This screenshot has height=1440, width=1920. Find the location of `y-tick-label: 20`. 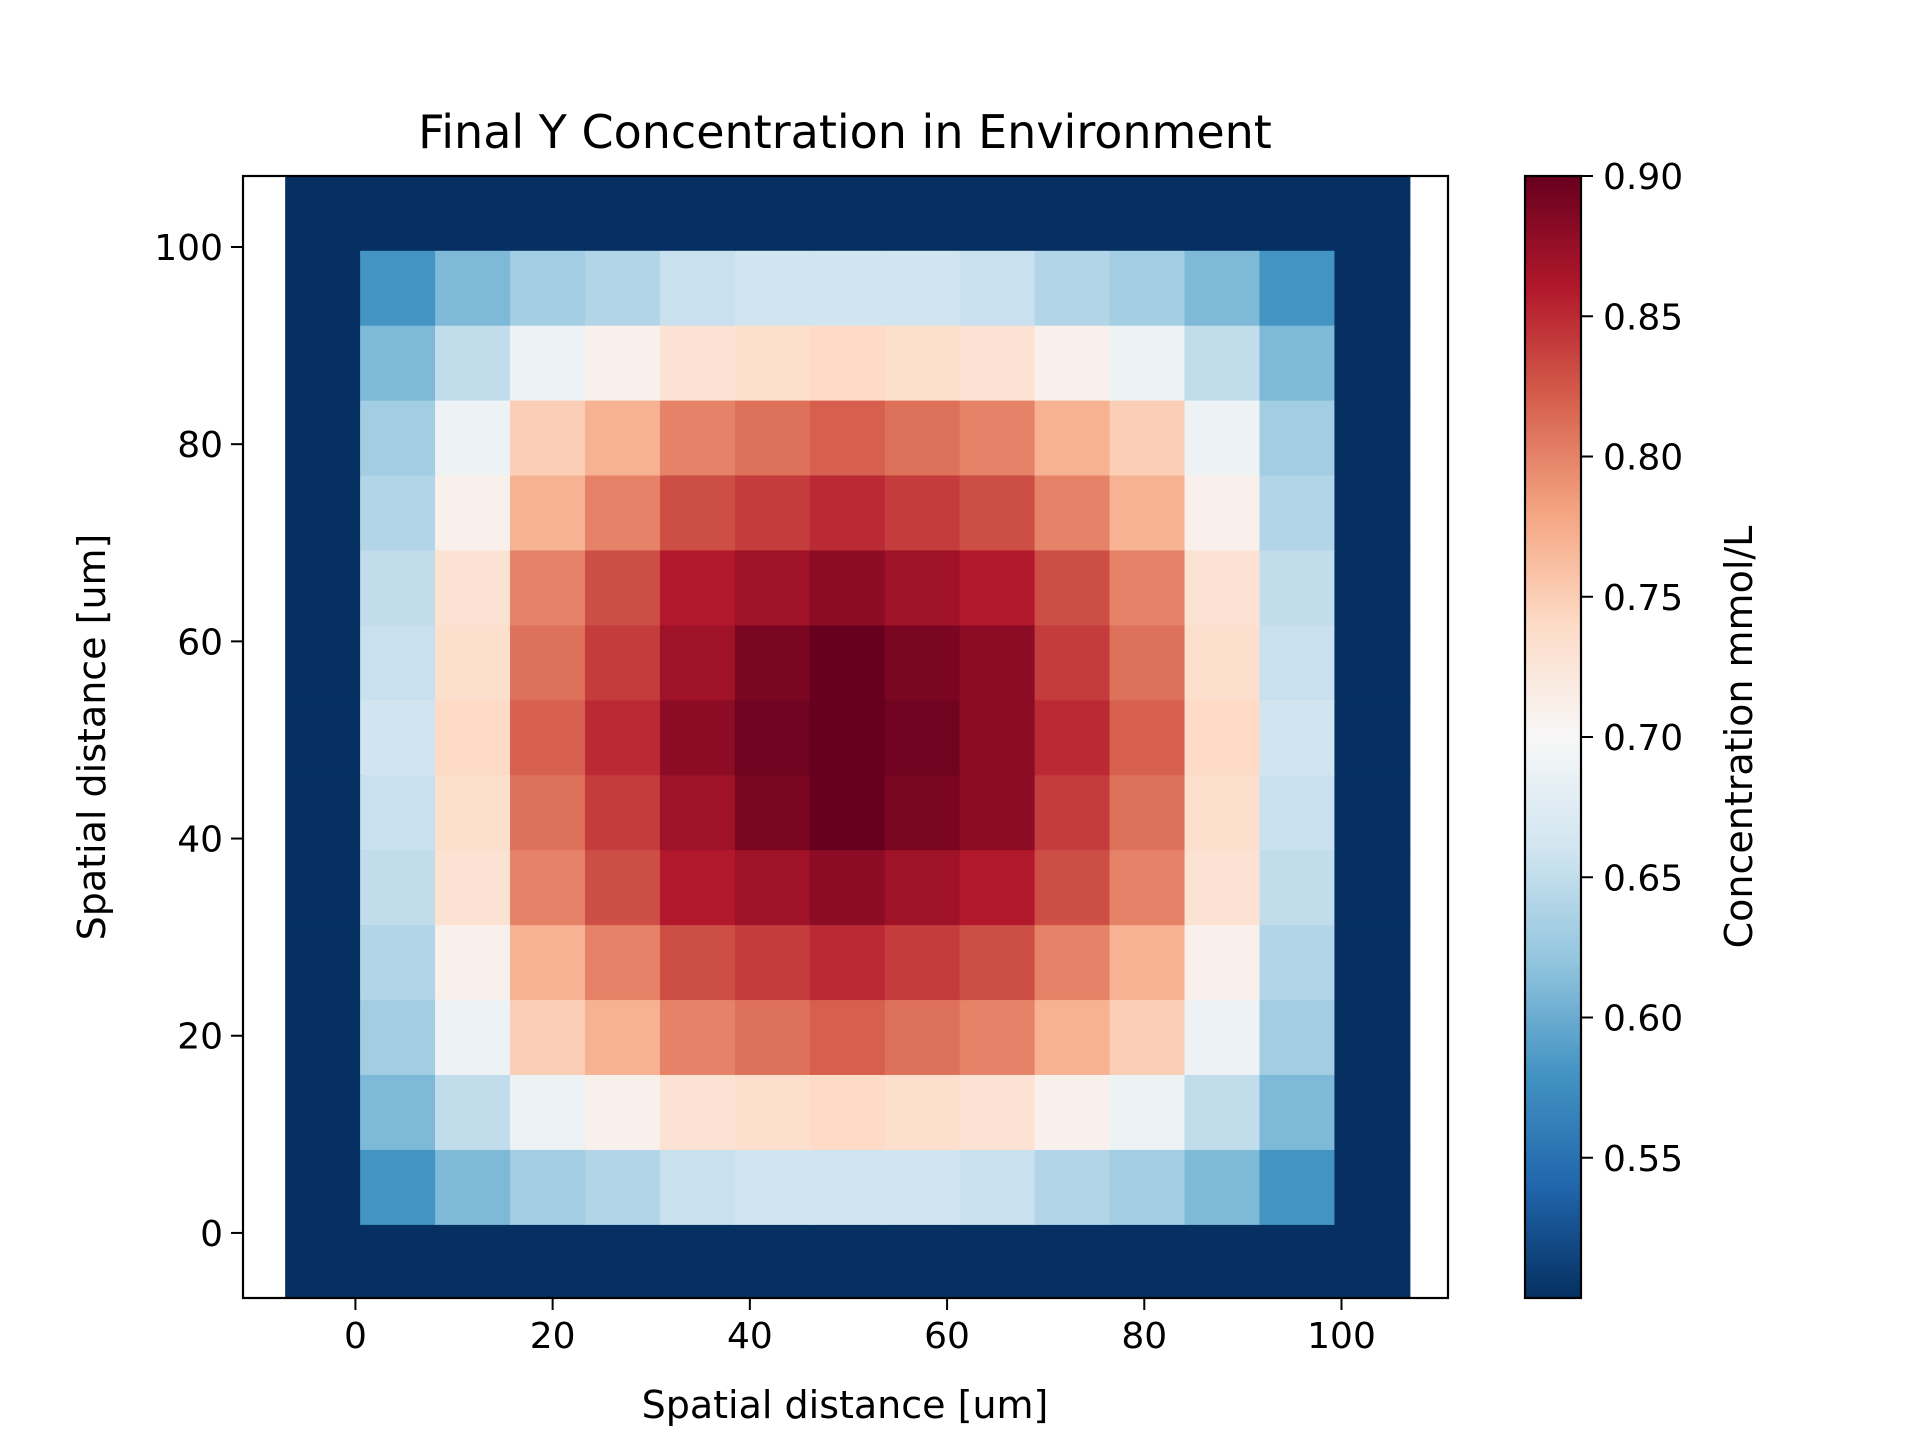

y-tick-label: 20 is located at coordinates (200, 1037).